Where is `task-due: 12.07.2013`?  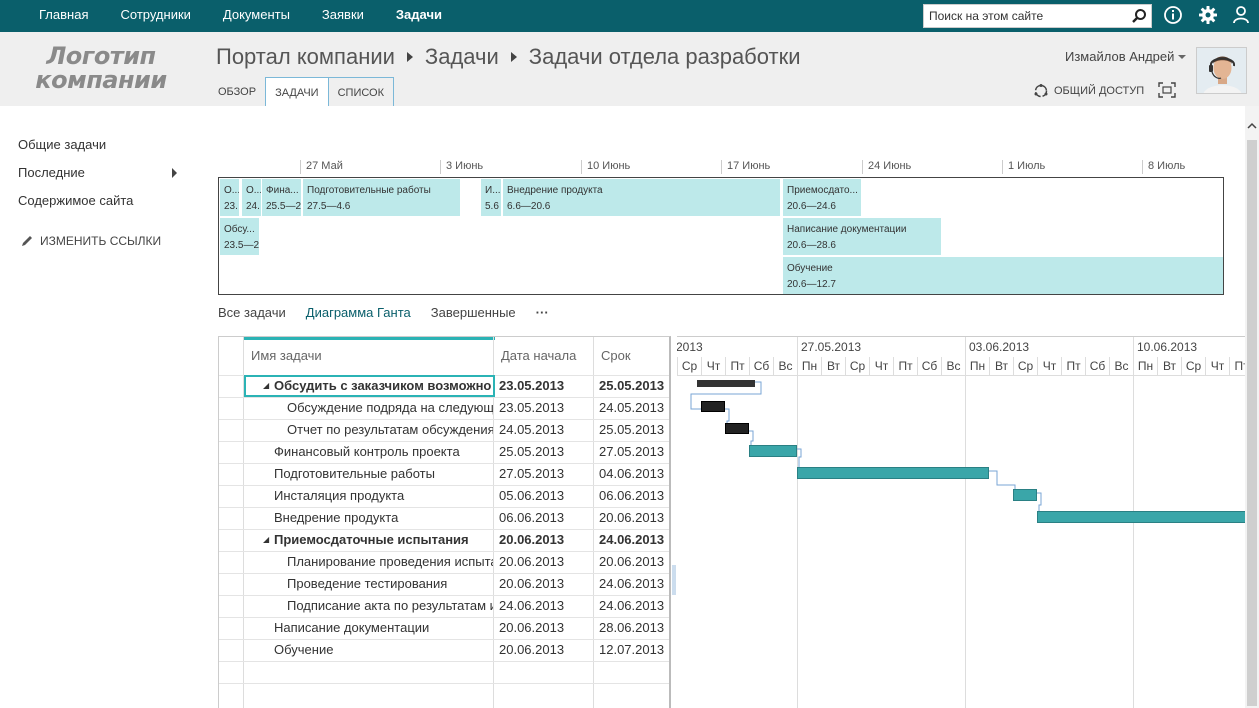
task-due: 12.07.2013 is located at coordinates (632, 649).